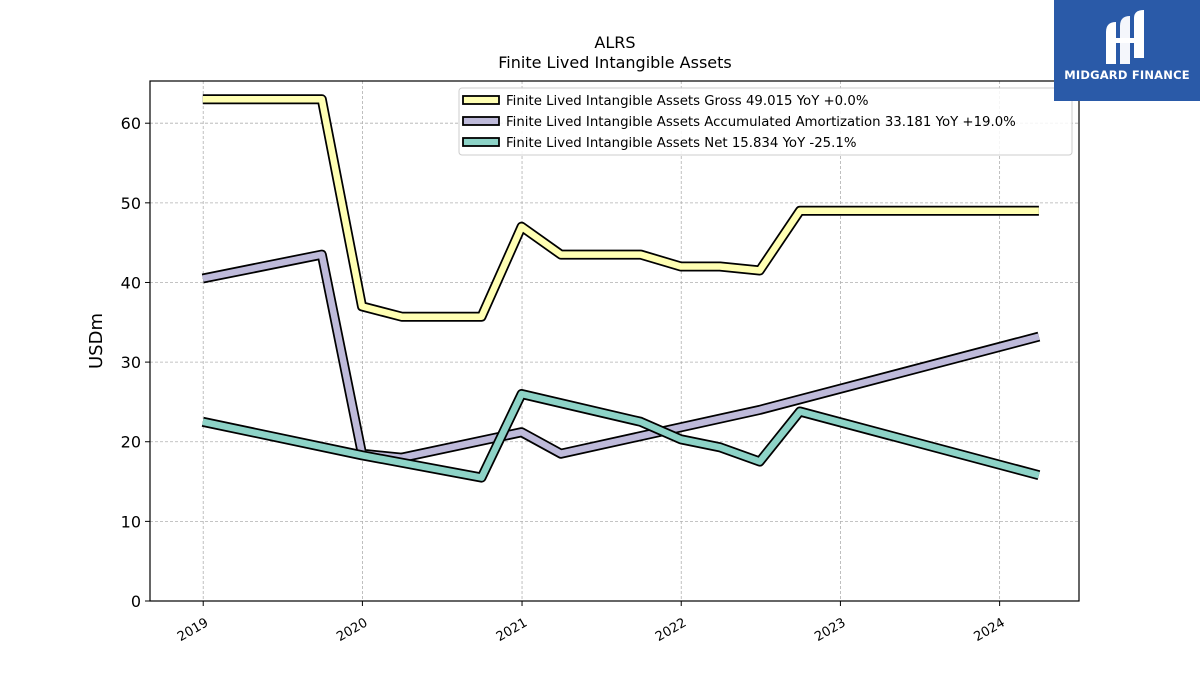 Image resolution: width=1200 pixels, height=675 pixels. What do you see at coordinates (96, 341) in the screenshot?
I see `y-axis-label: USDm` at bounding box center [96, 341].